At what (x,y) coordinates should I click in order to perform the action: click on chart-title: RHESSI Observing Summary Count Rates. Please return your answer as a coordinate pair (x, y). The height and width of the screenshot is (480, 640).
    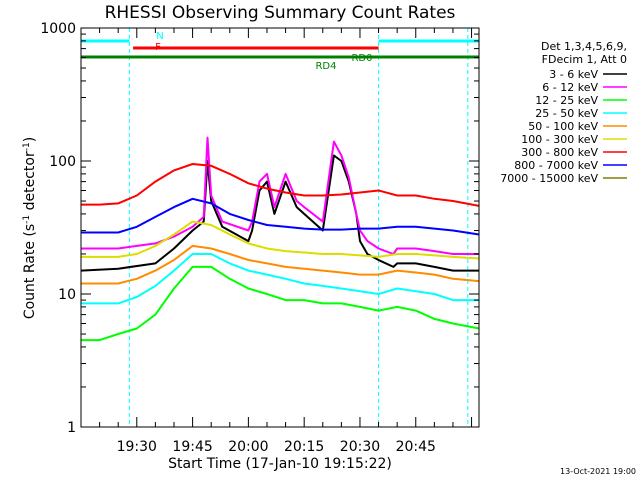
    Looking at the image, I should click on (280, 13).